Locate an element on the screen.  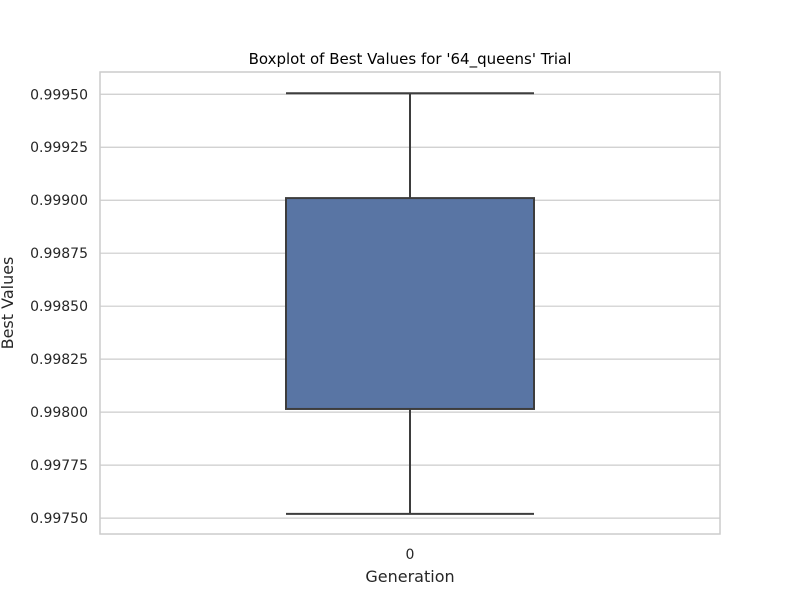
y-tick-label: 0.99875 is located at coordinates (59, 254).